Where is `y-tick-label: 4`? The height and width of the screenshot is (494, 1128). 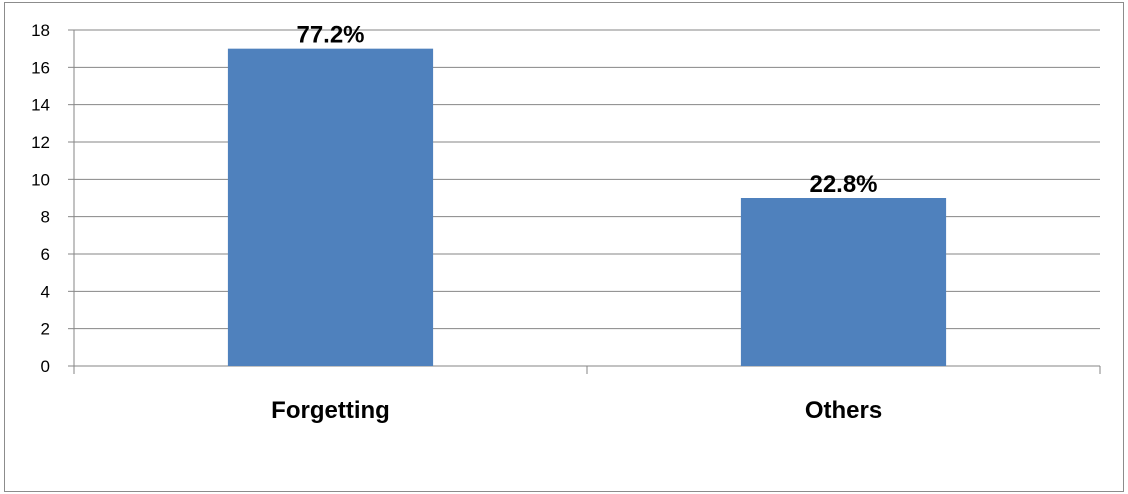
y-tick-label: 4 is located at coordinates (45, 291).